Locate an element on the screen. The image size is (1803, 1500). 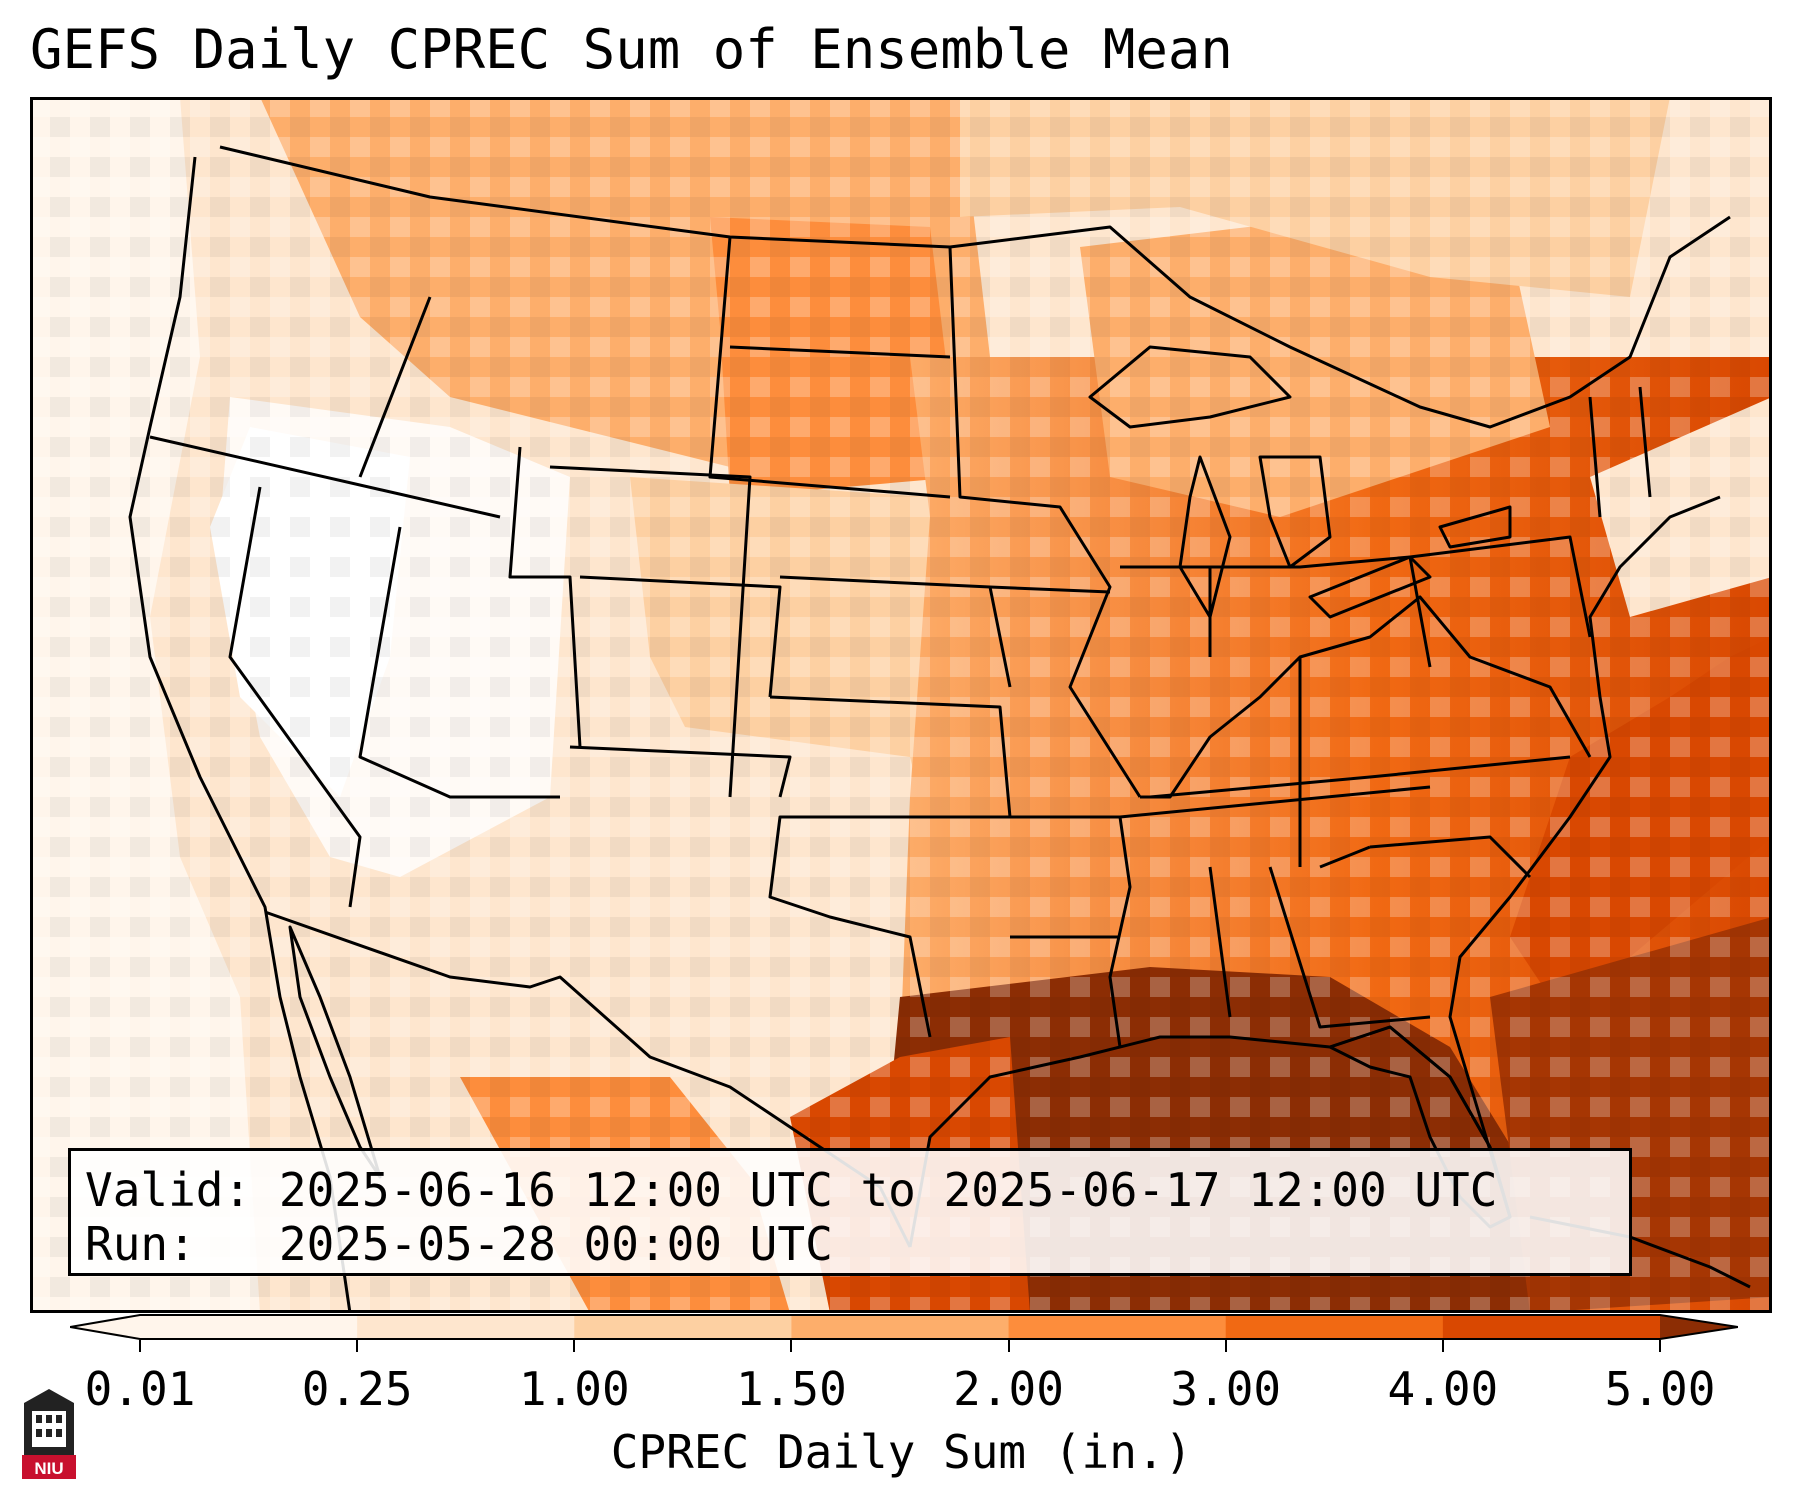
colorbar-tick-label: 4.00 is located at coordinates (1443, 1389).